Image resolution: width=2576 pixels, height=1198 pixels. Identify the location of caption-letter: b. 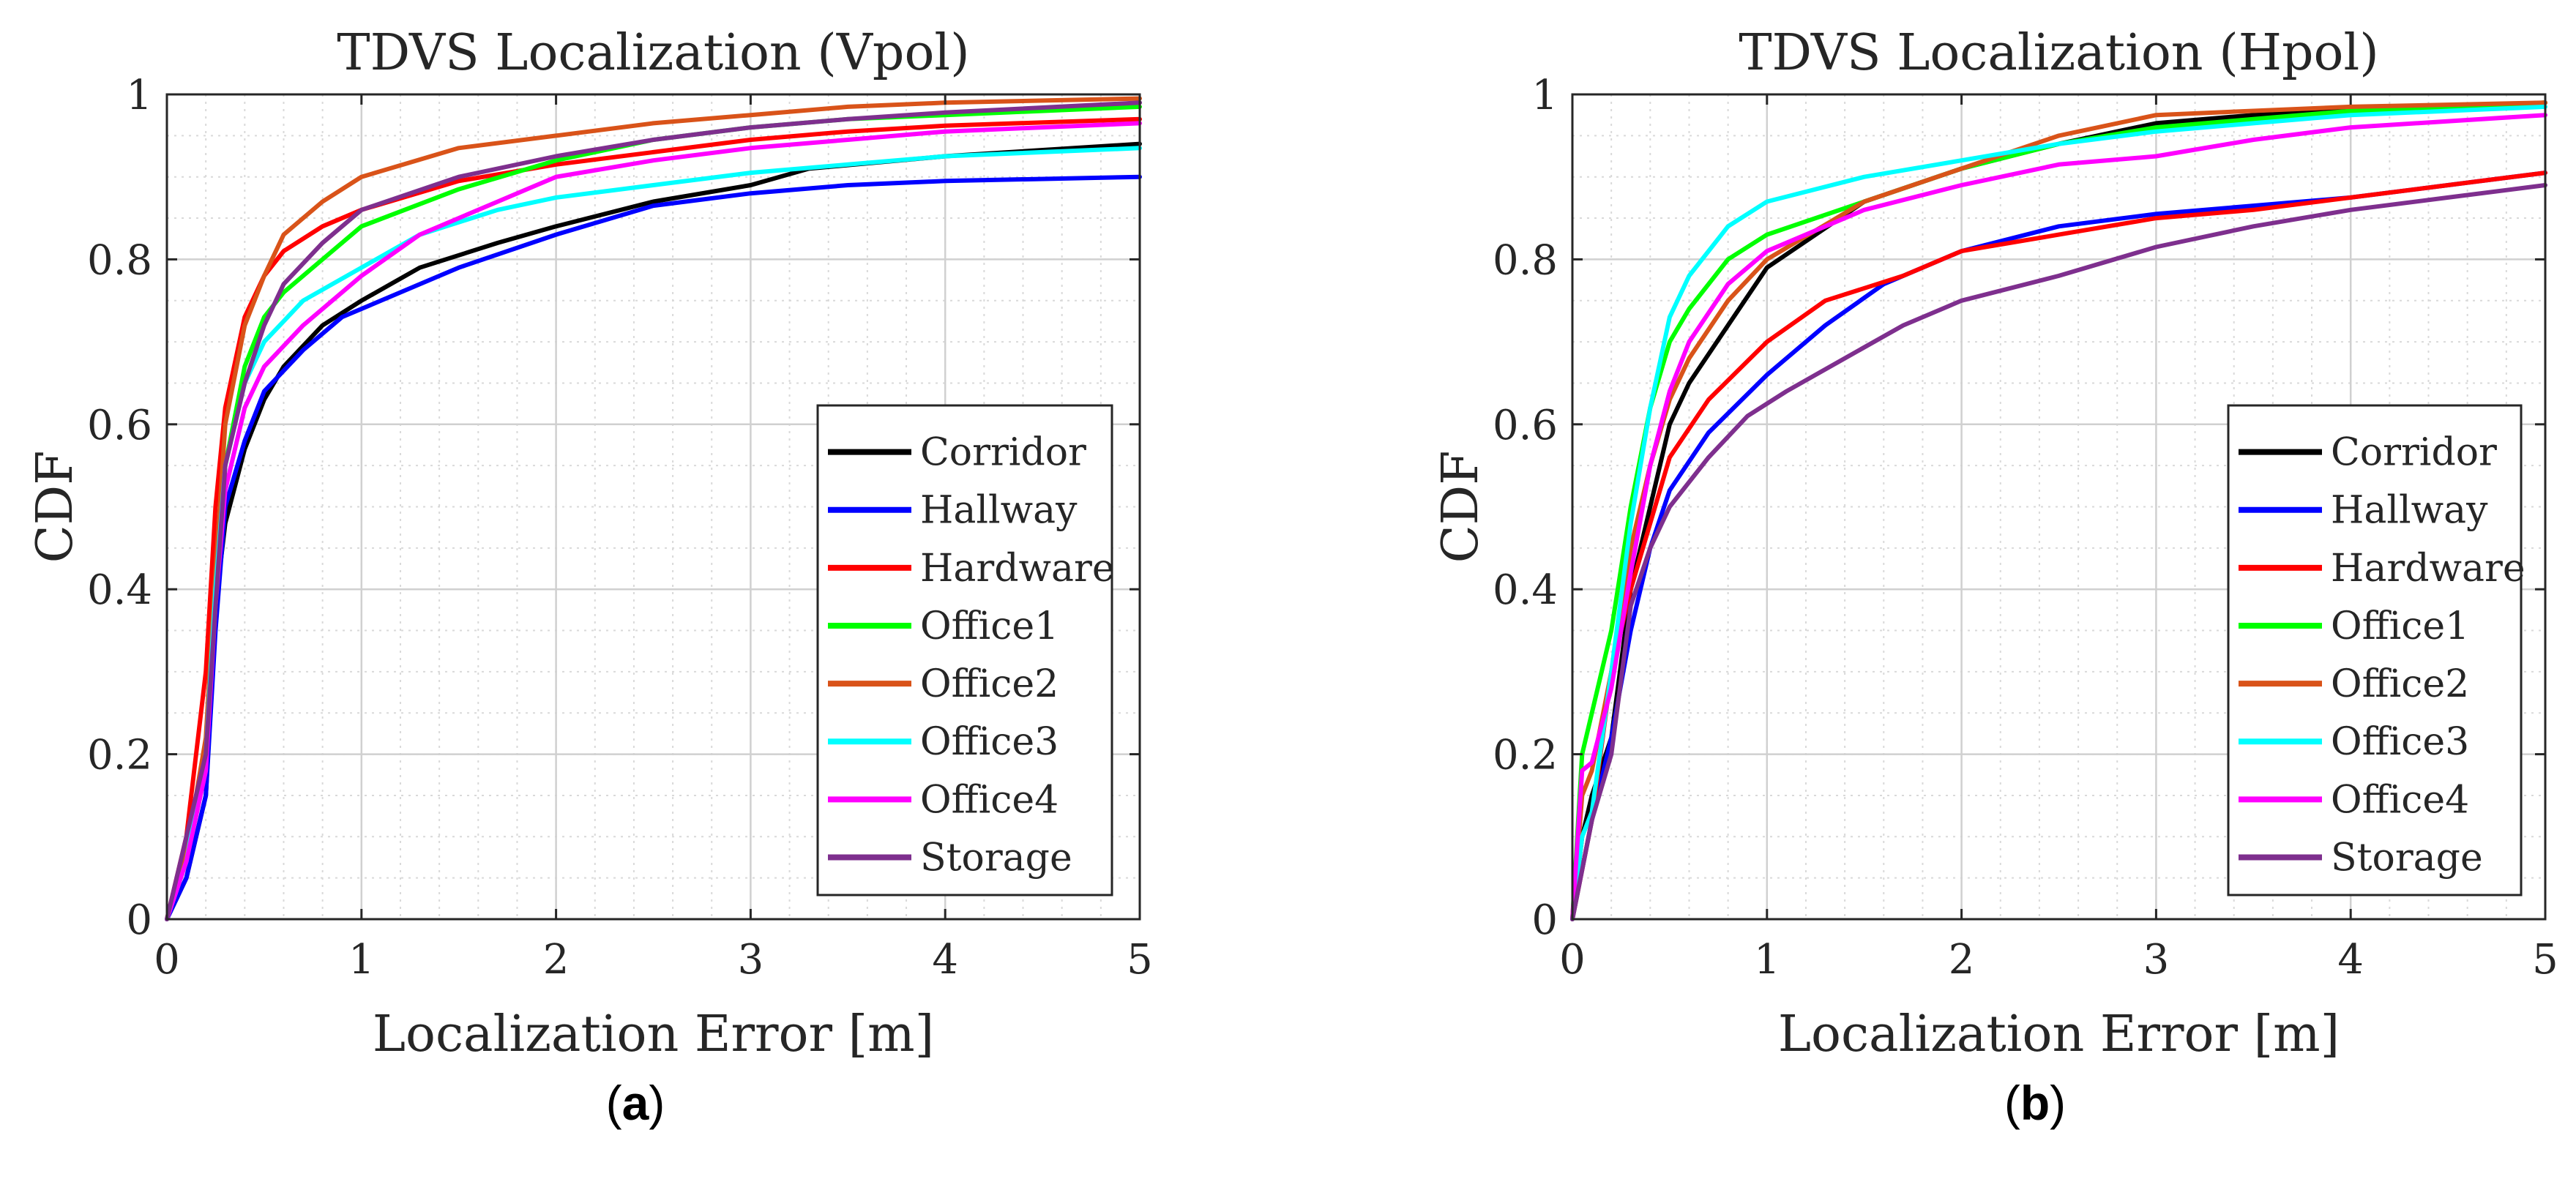
(2035, 1103).